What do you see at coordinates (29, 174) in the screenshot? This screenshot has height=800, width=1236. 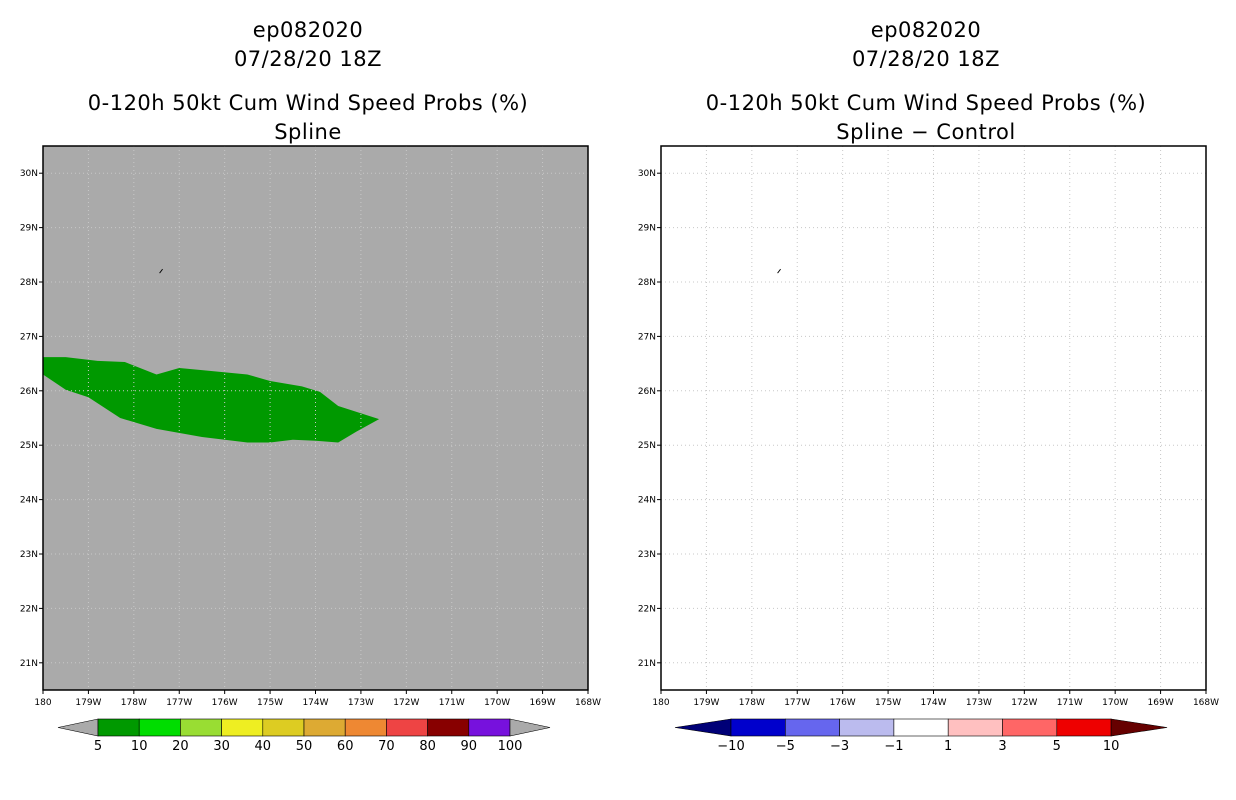 I see `left-y-tick-label: 30N` at bounding box center [29, 174].